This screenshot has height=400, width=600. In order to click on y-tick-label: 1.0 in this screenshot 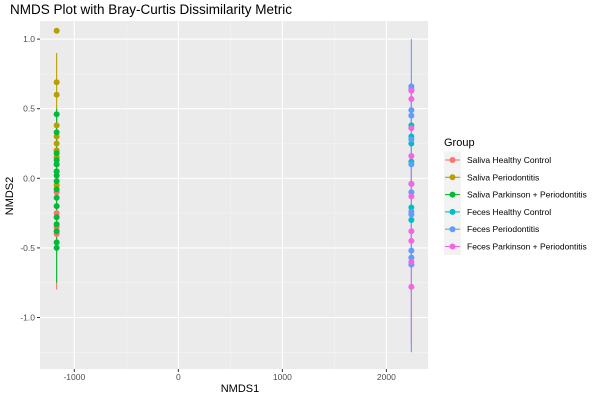, I will do `click(29, 39)`.